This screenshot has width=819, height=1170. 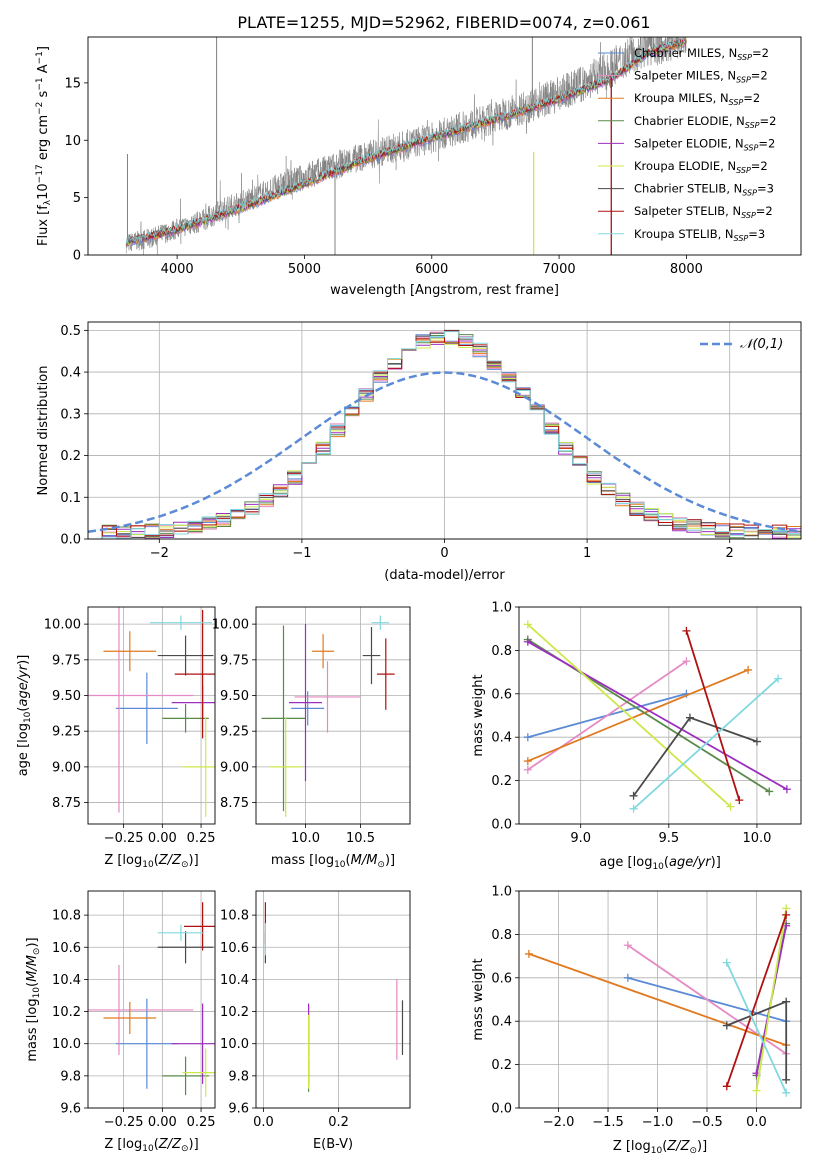 I want to click on x-tick-label: −2, so click(x=159, y=553).